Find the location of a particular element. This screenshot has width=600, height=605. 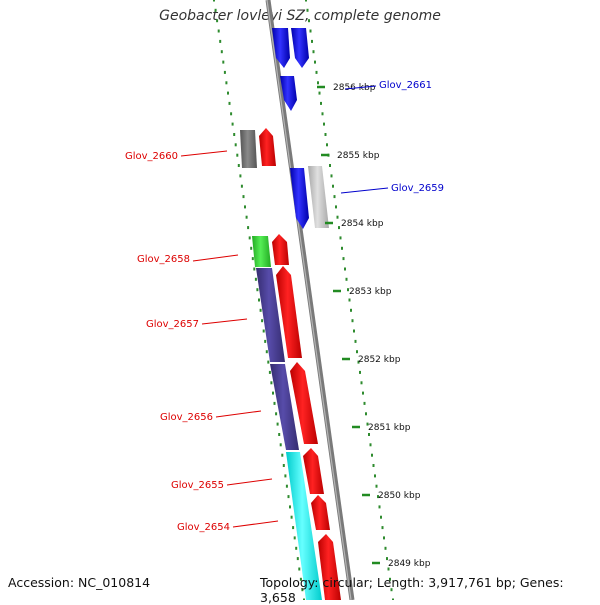

tick-label: 2854 kbp is located at coordinates (362, 224).